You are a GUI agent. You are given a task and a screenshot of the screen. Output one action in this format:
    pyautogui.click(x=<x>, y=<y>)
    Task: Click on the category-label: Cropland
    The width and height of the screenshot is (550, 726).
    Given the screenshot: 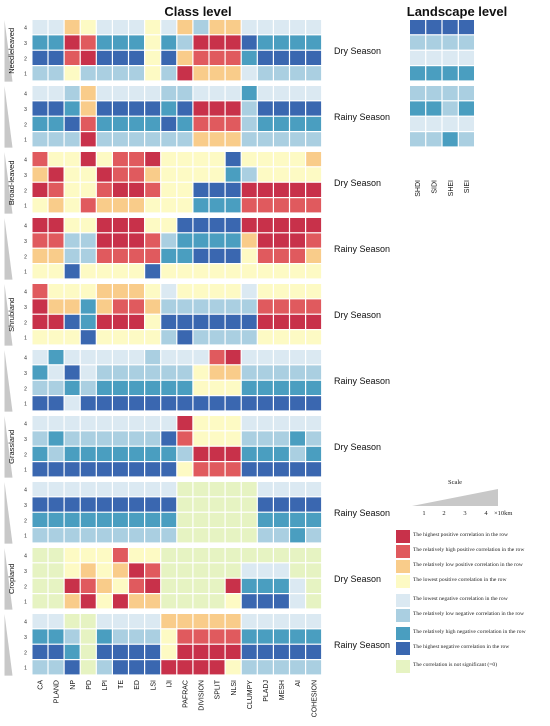 What is the action you would take?
    pyautogui.click(x=11, y=579)
    